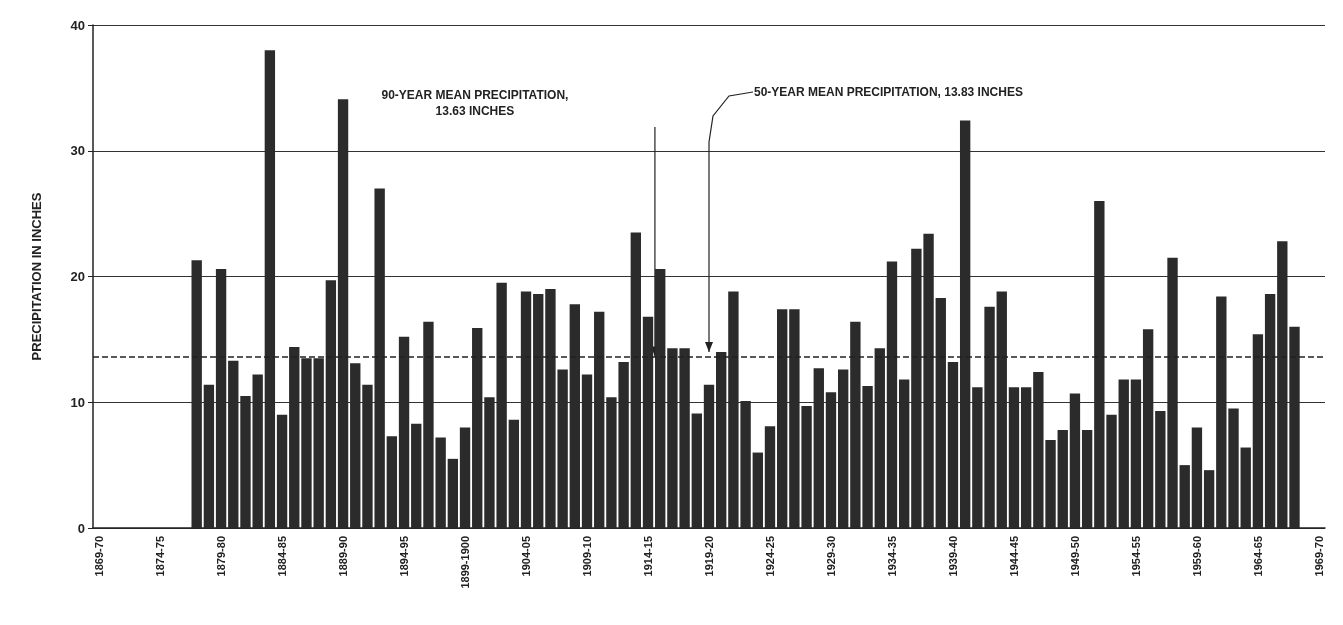 The image size is (1343, 625). What do you see at coordinates (891, 556) in the screenshot?
I see `x-tick-label: 1934-35` at bounding box center [891, 556].